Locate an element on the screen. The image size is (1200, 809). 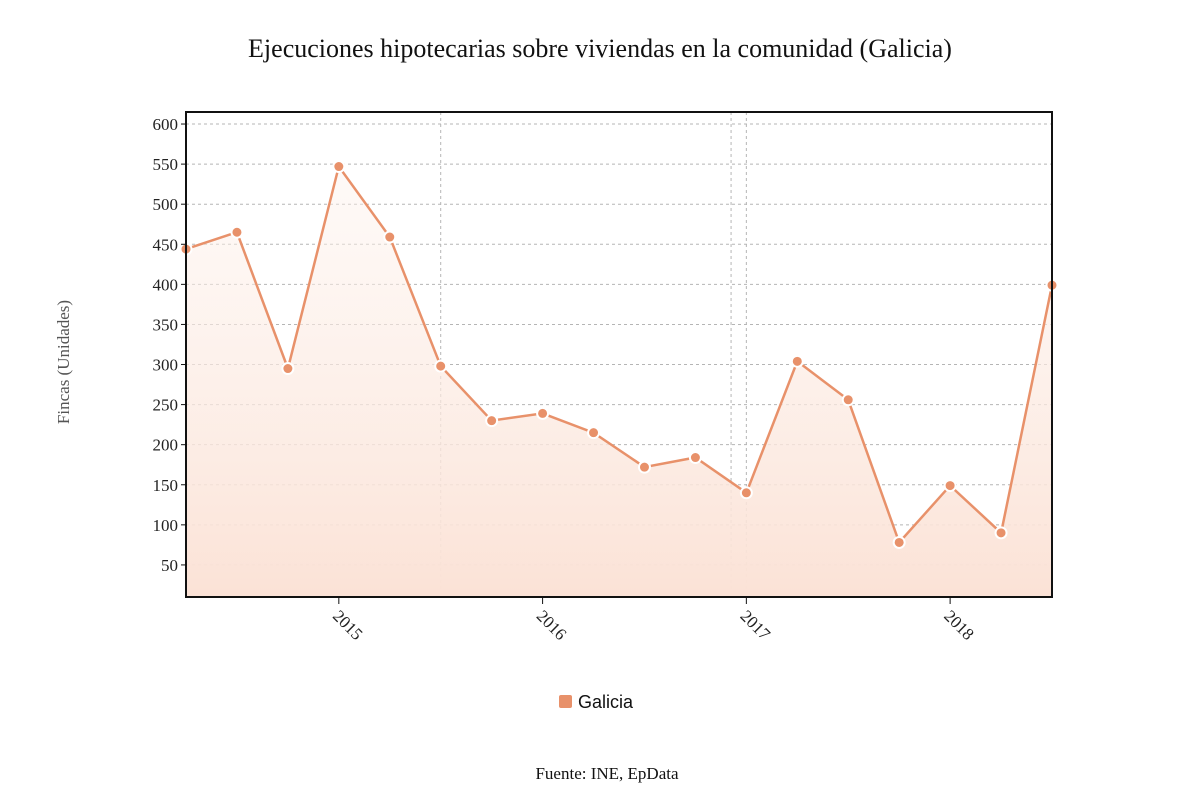
y-tick-label: 100 is located at coordinates (166, 525).